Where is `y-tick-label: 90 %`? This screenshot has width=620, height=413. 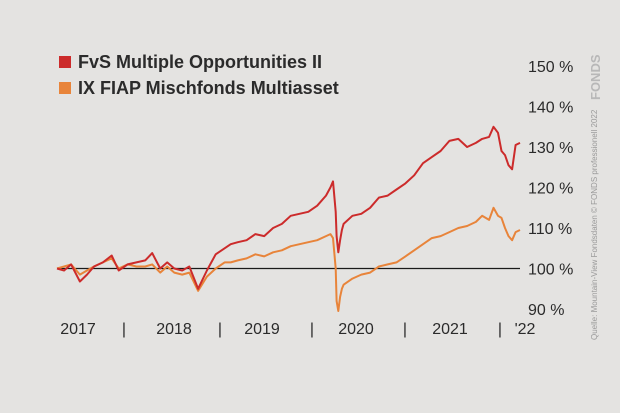 y-tick-label: 90 % is located at coordinates (546, 310).